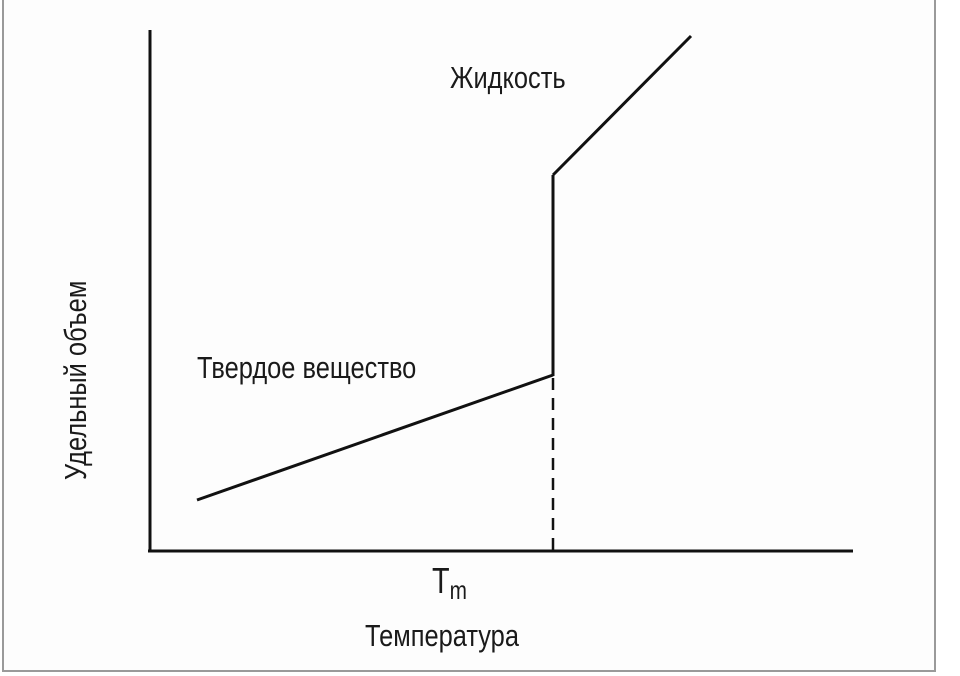 The height and width of the screenshot is (676, 960). Describe the element at coordinates (622, 105) in the screenshot. I see `liquid-line` at that location.